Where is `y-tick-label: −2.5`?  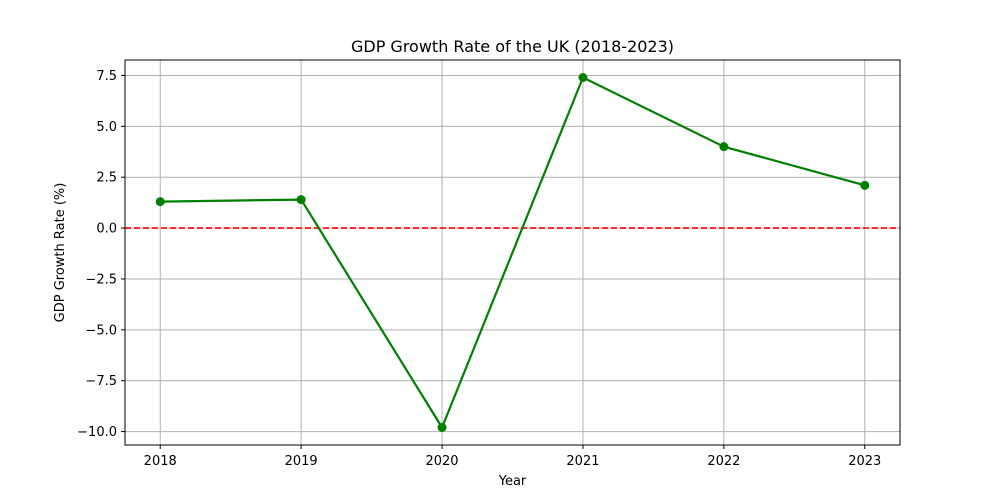
y-tick-label: −2.5 is located at coordinates (101, 279).